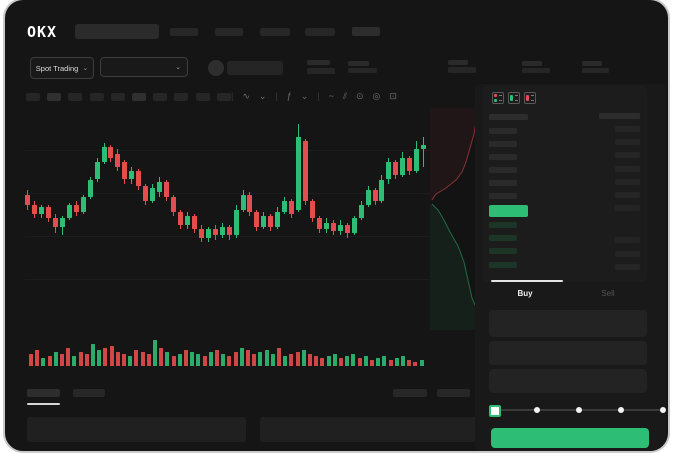  What do you see at coordinates (536, 70) in the screenshot?
I see `stat-value-placeholder` at bounding box center [536, 70].